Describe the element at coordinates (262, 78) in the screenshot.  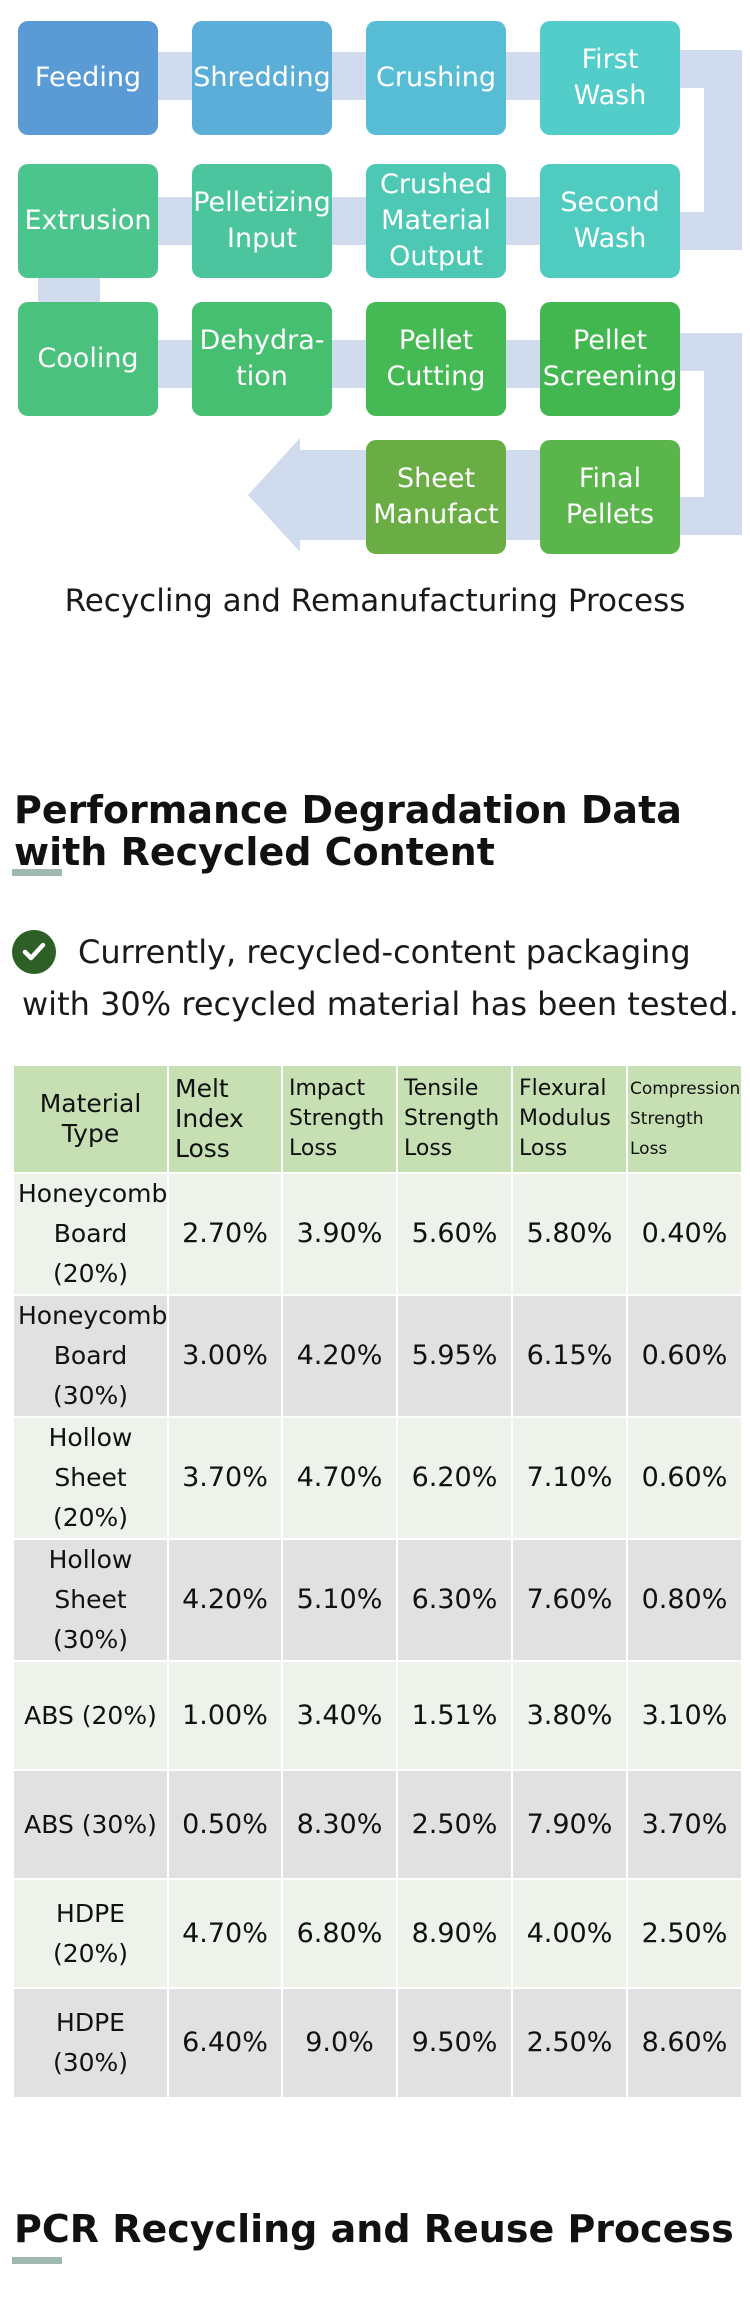
I see `flow-step-shredding: Shredding` at that location.